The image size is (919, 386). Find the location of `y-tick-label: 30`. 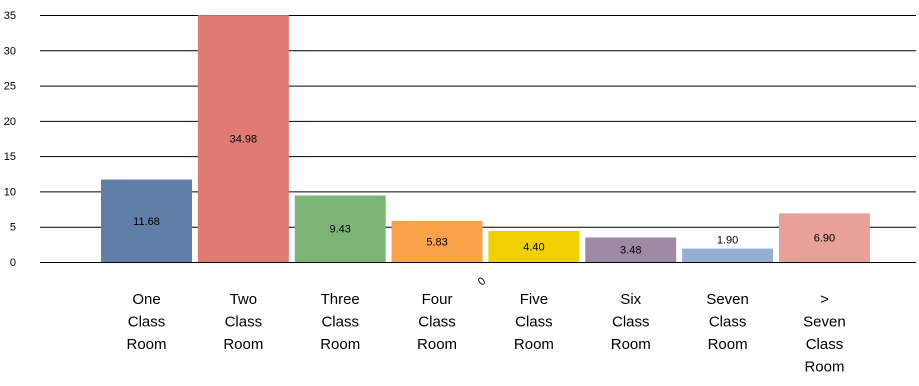

y-tick-label: 30 is located at coordinates (10, 51).